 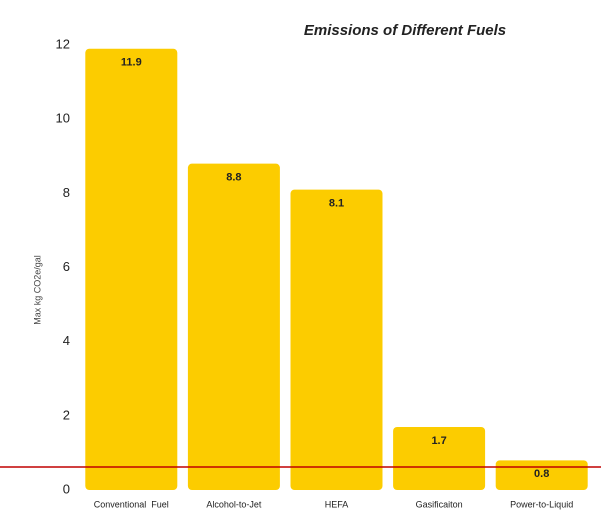 I want to click on chart-title: Emissions of Different Fuels, so click(x=405, y=30).